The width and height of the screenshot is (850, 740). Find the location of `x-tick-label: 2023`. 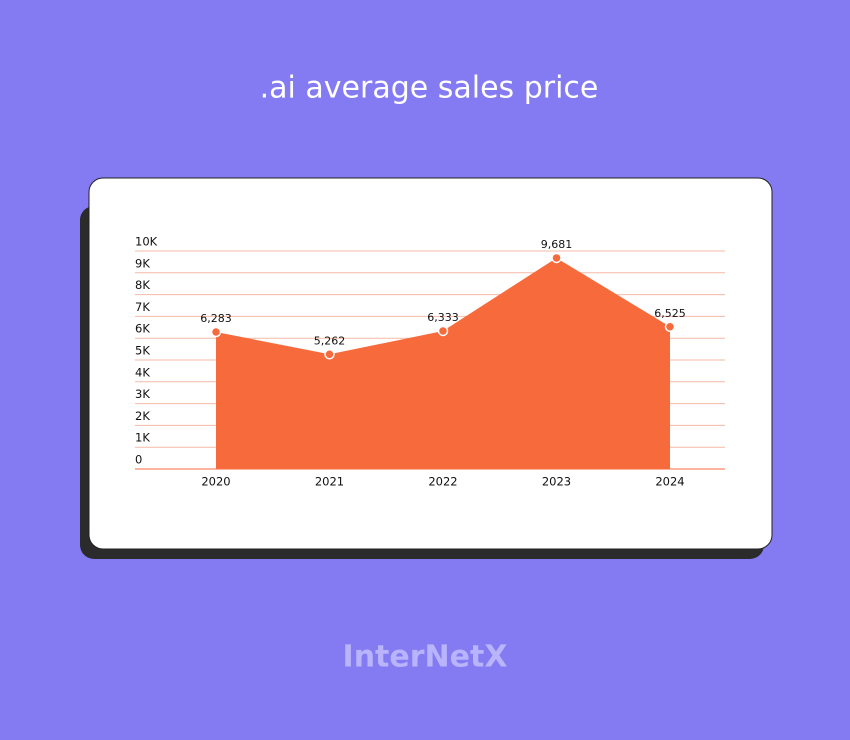

x-tick-label: 2023 is located at coordinates (556, 482).